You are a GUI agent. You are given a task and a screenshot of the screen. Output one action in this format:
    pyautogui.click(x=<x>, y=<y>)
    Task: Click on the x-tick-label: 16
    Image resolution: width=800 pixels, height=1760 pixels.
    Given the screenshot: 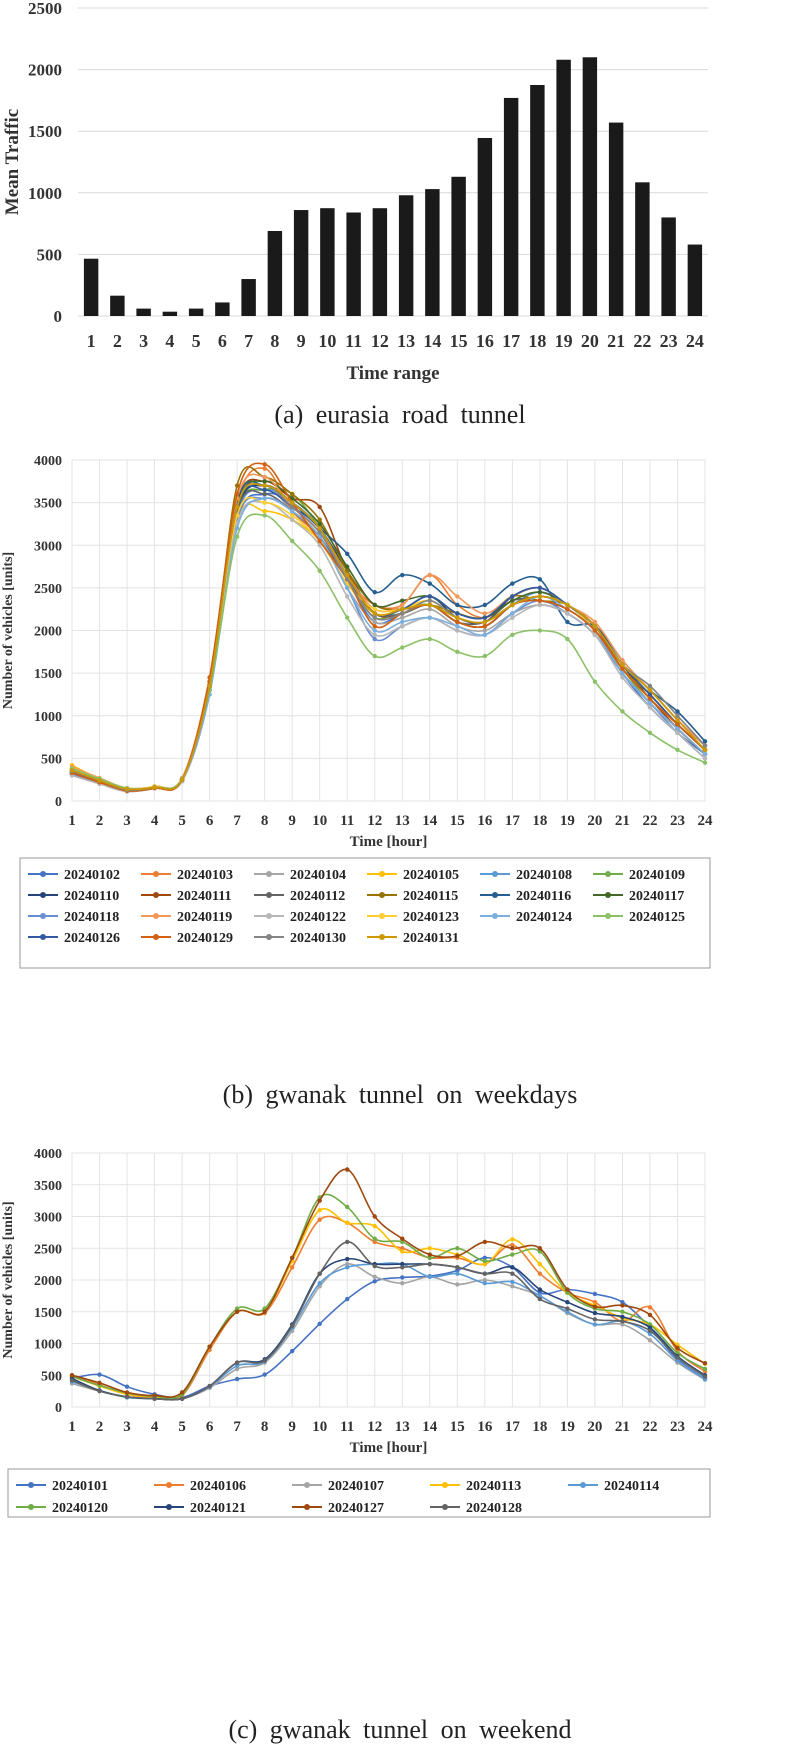 What is the action you would take?
    pyautogui.click(x=485, y=341)
    